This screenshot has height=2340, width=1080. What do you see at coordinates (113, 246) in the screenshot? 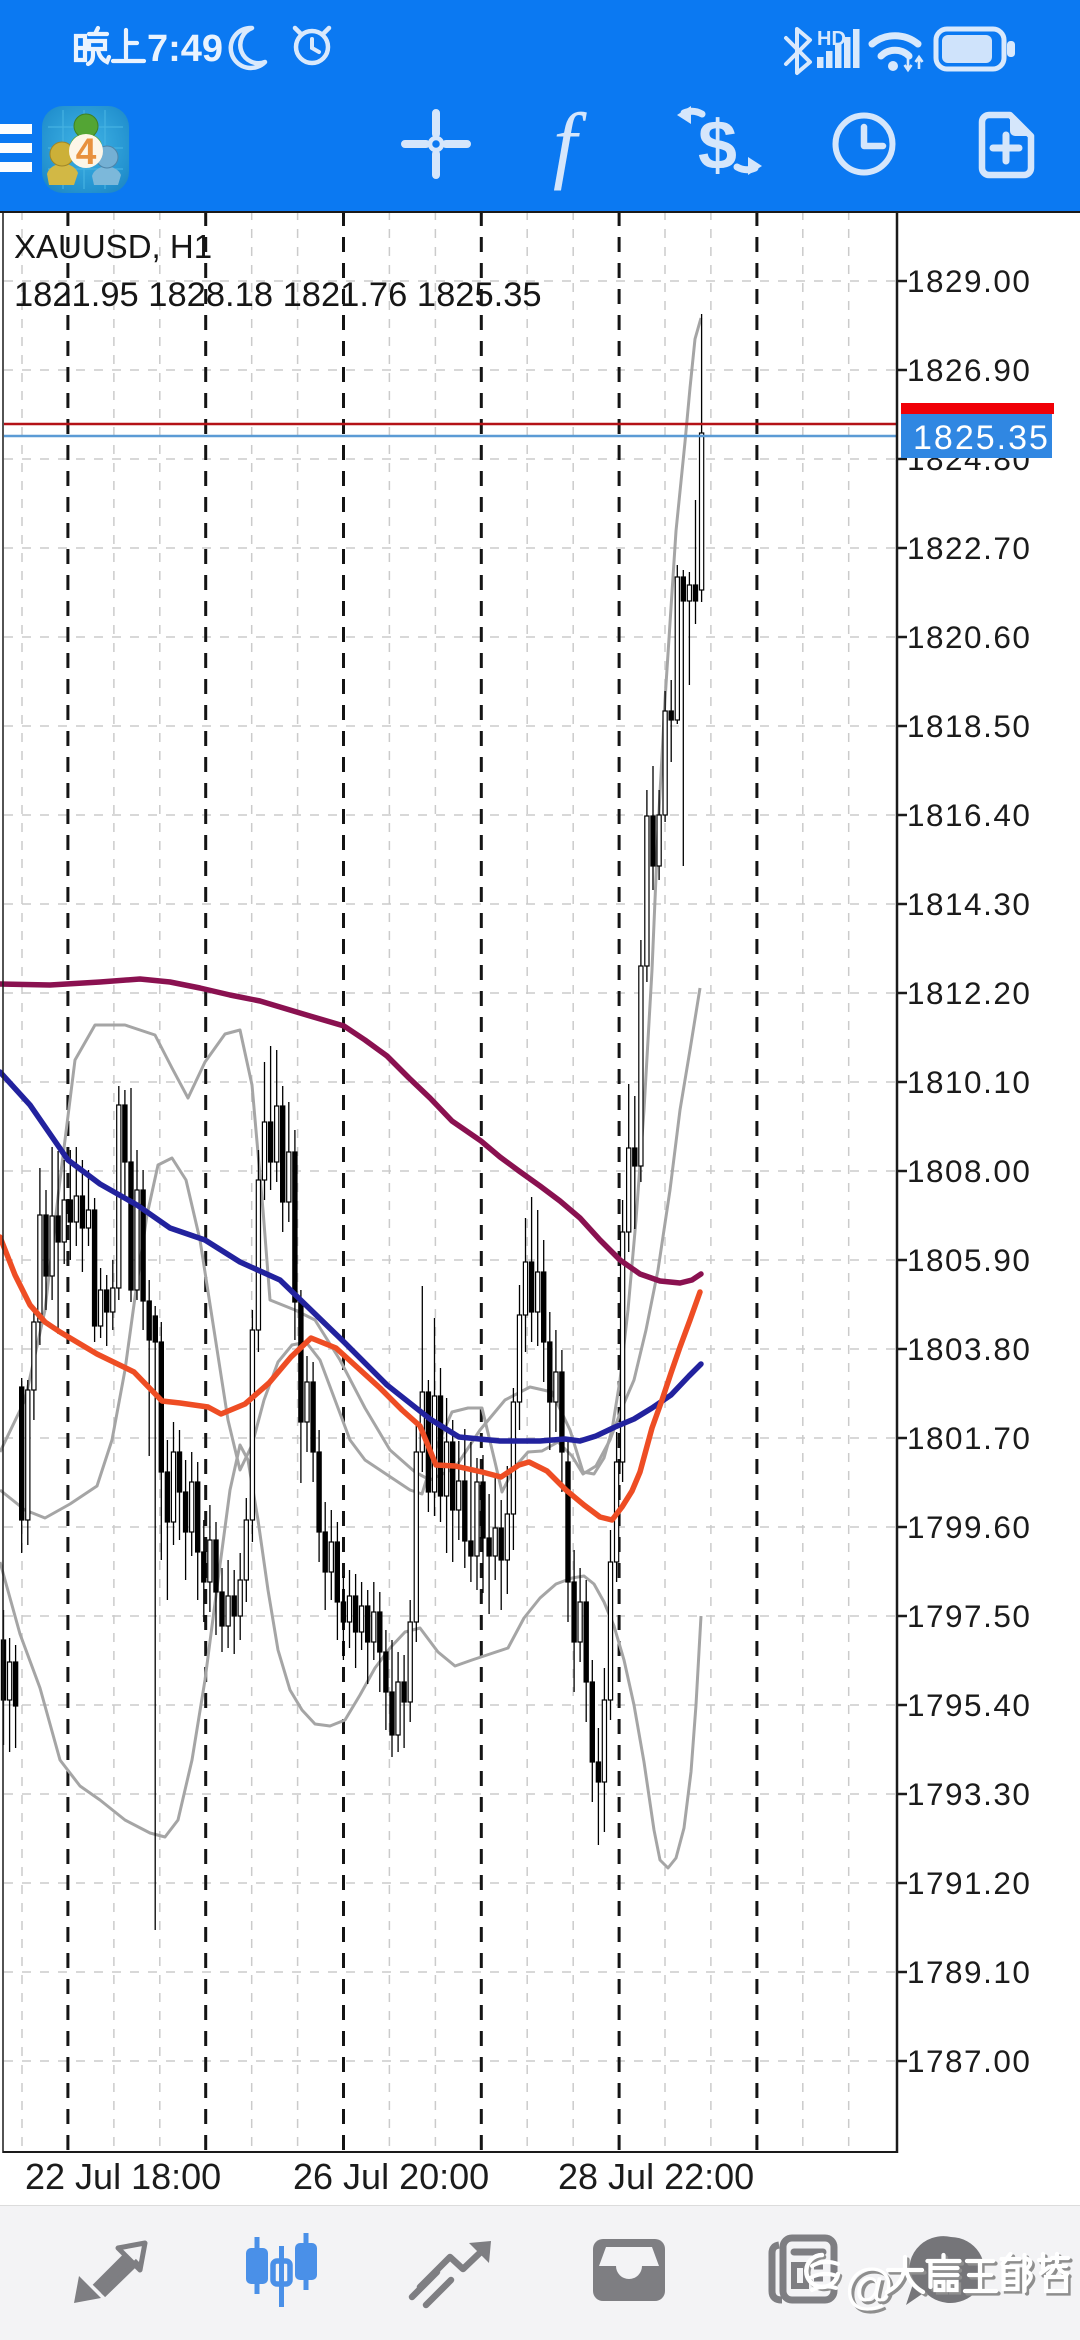
I see `svg-text: XAUUSD, H1` at bounding box center [113, 246].